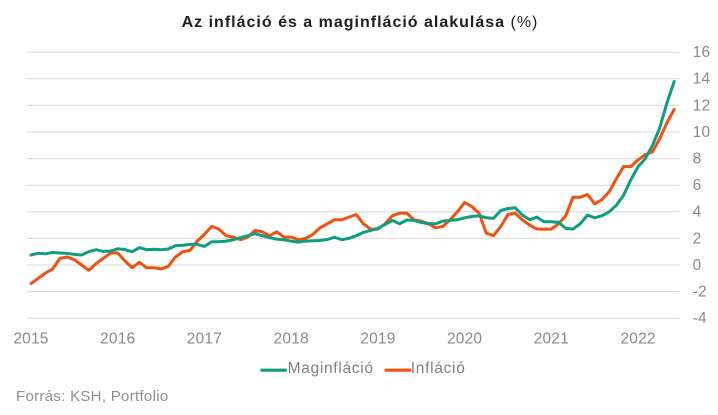 Image resolution: width=718 pixels, height=415 pixels. What do you see at coordinates (702, 132) in the screenshot?
I see `svg-text: 10` at bounding box center [702, 132].